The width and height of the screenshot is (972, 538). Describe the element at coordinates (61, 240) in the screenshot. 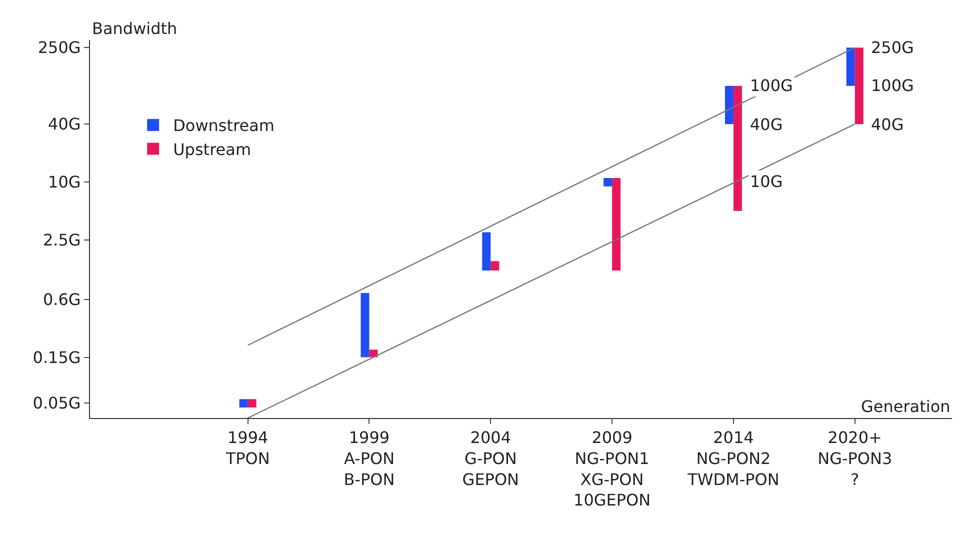

I see `y-tick-label: 2.5G` at that location.